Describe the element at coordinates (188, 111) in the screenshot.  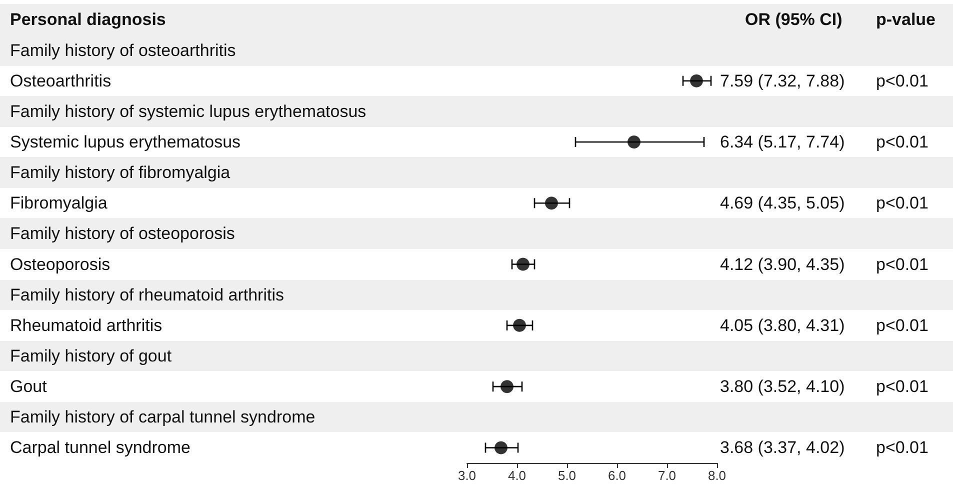
I see `y-tick-label: Family history of systemic lupus erythematosus` at that location.